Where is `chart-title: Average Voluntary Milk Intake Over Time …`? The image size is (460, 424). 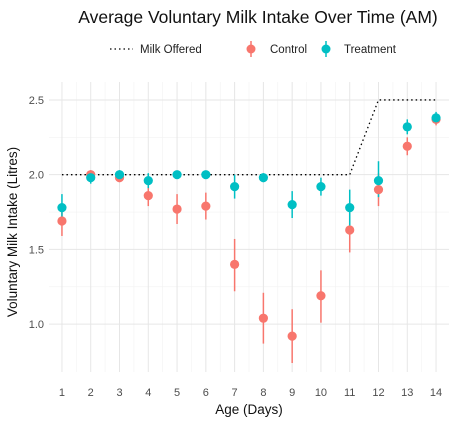
chart-title: Average Voluntary Milk Intake Over Time … is located at coordinates (258, 17).